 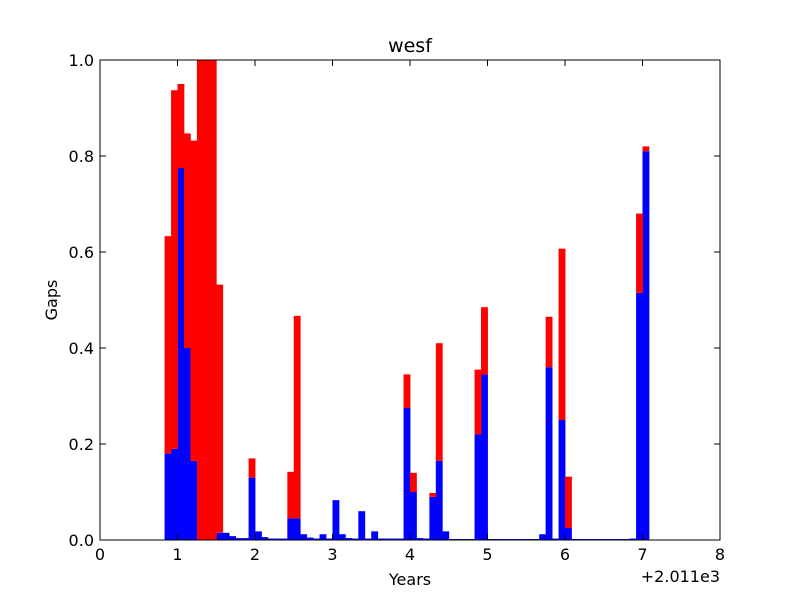 What do you see at coordinates (81, 540) in the screenshot?
I see `y-tick-label: 0.0` at bounding box center [81, 540].